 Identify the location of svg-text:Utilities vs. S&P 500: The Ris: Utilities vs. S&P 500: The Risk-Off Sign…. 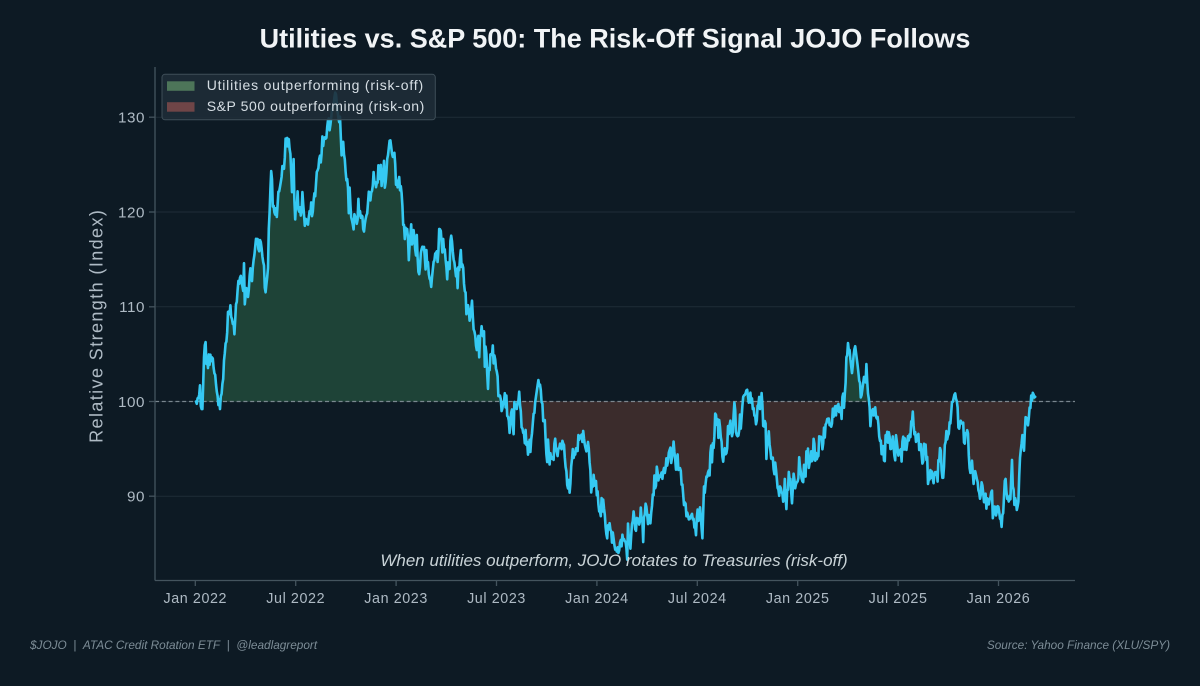
(615, 38).